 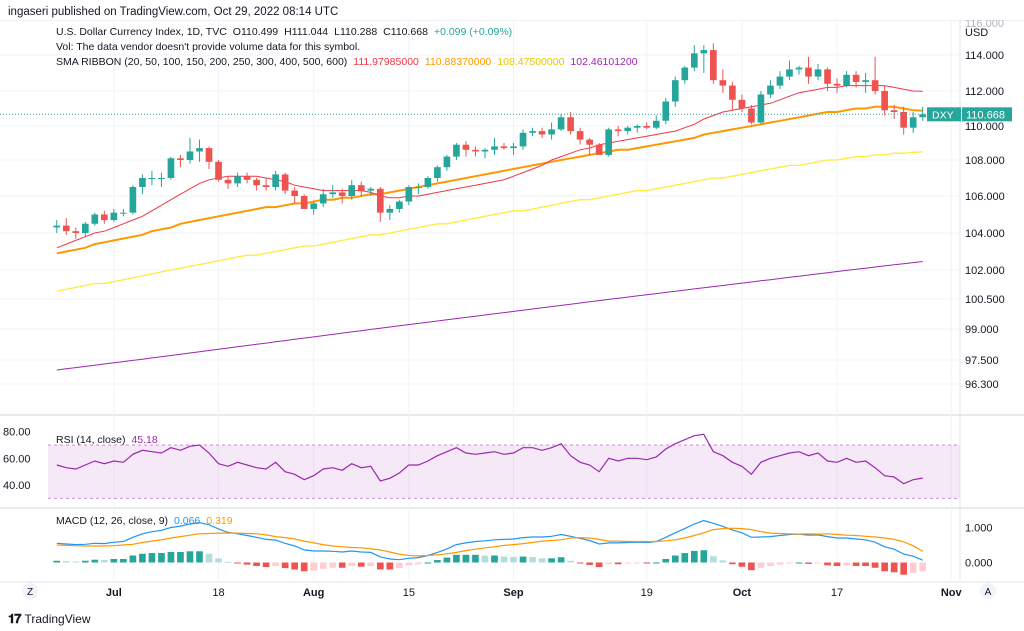 I want to click on price-tick-label: 106.000, so click(x=985, y=197).